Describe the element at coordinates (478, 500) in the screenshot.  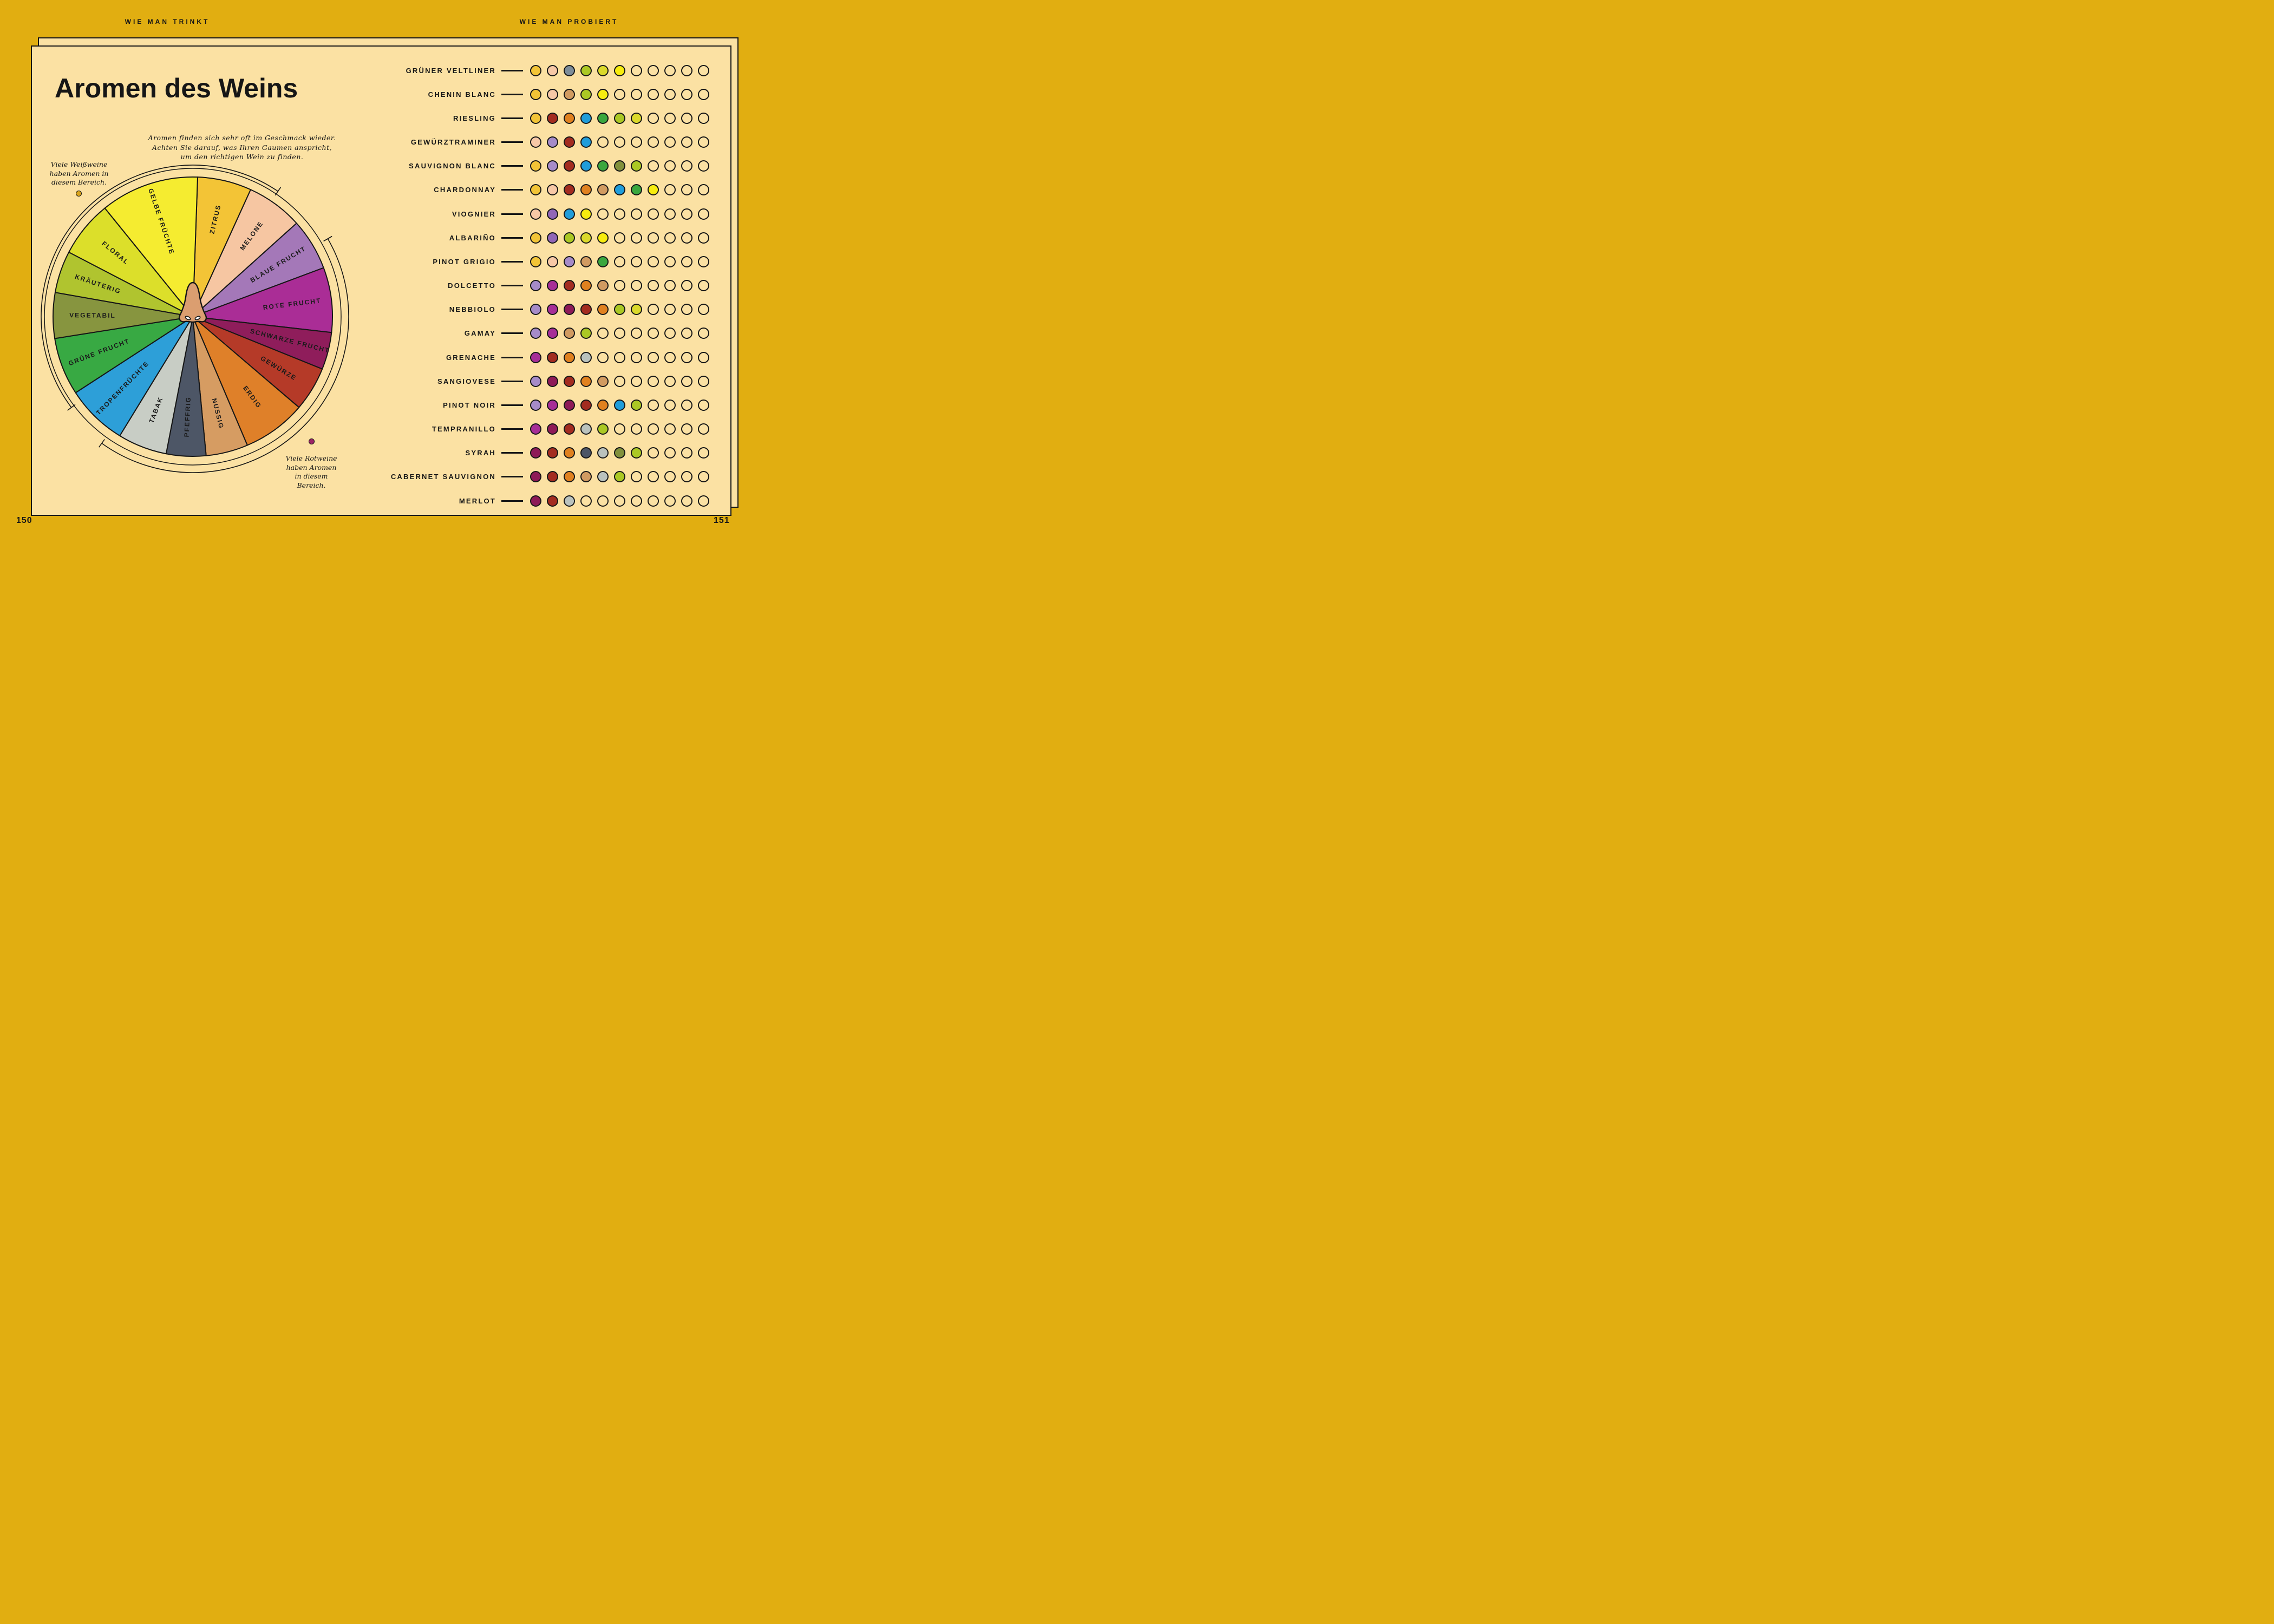
I see `wine-name-label: MERLOT` at that location.